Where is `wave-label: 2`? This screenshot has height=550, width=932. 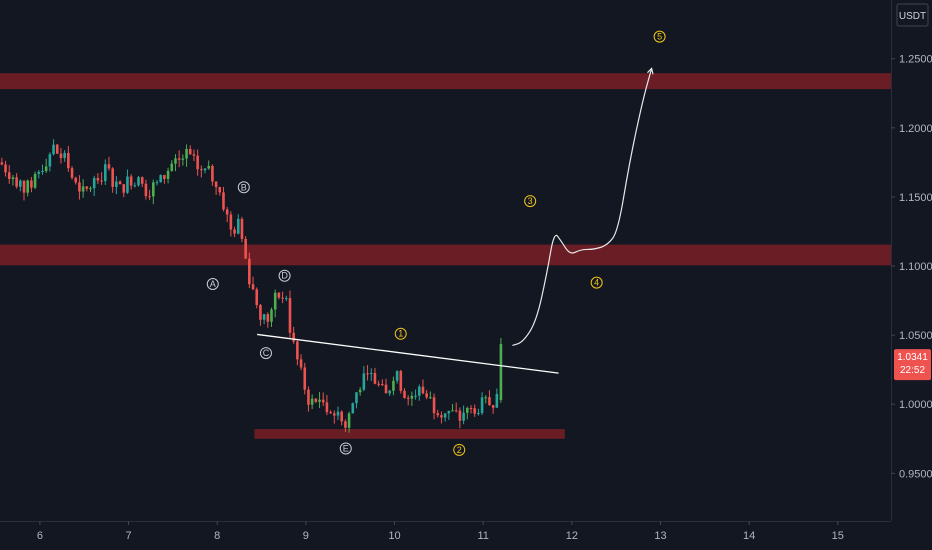 wave-label: 2 is located at coordinates (459, 449).